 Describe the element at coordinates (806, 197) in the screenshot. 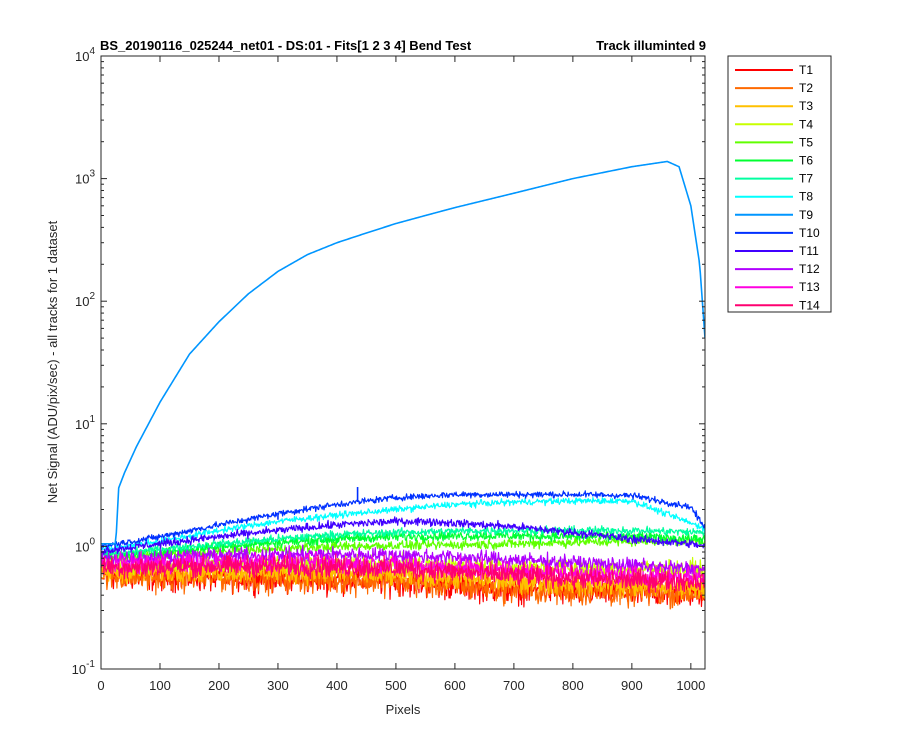

I see `legend-label: T8` at that location.